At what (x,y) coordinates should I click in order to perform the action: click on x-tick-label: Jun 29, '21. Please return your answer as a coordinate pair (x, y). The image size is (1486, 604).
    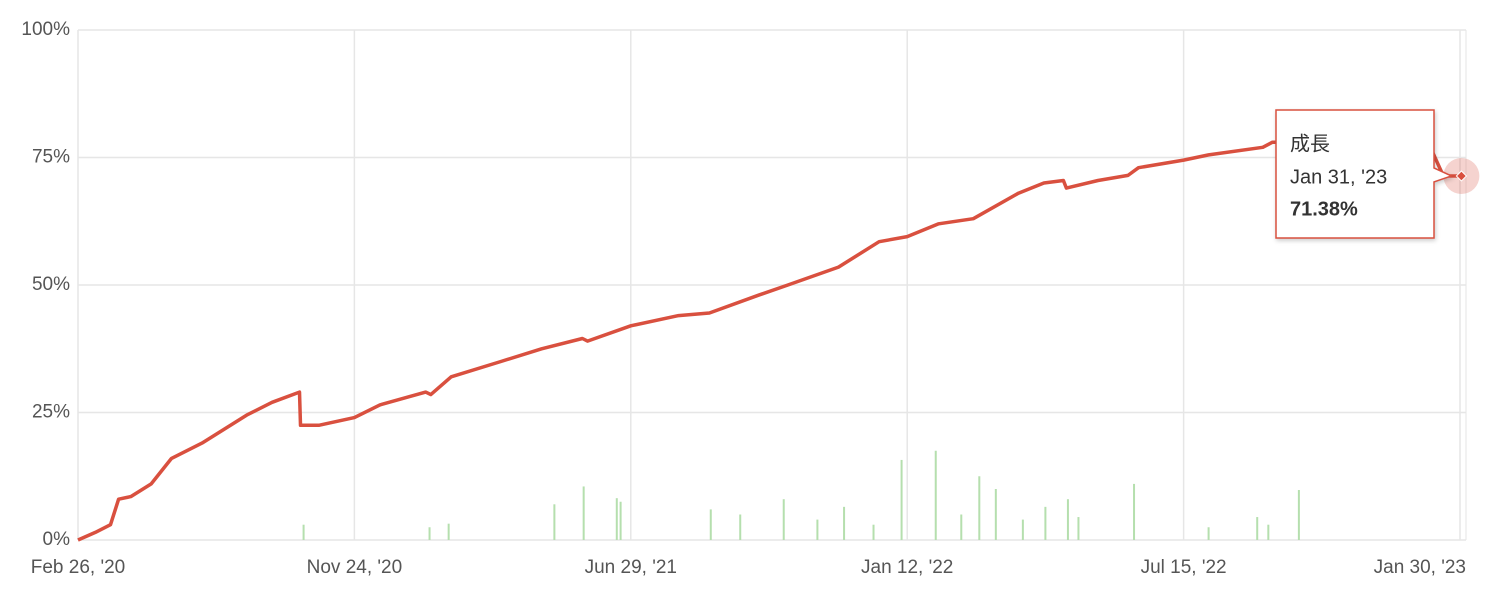
    Looking at the image, I should click on (631, 567).